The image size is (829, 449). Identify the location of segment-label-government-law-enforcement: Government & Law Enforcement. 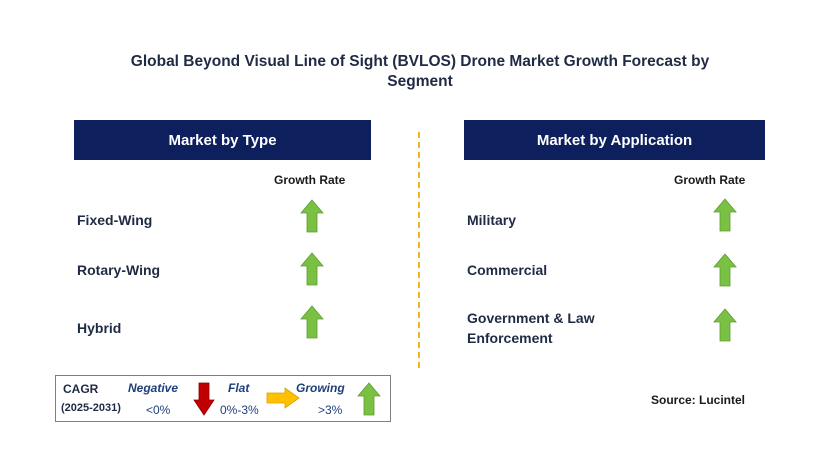
(531, 328).